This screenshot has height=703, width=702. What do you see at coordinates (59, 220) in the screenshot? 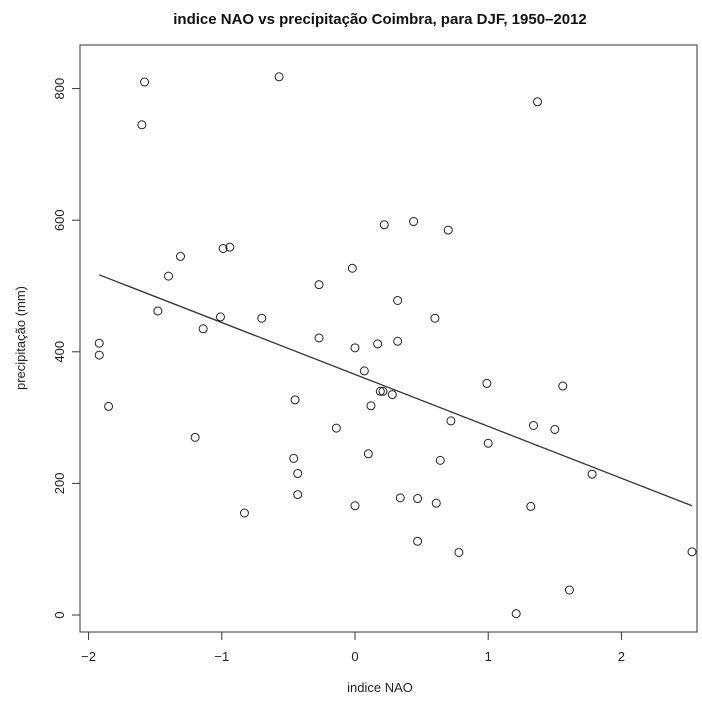
I see `y-tick-label: 600` at bounding box center [59, 220].